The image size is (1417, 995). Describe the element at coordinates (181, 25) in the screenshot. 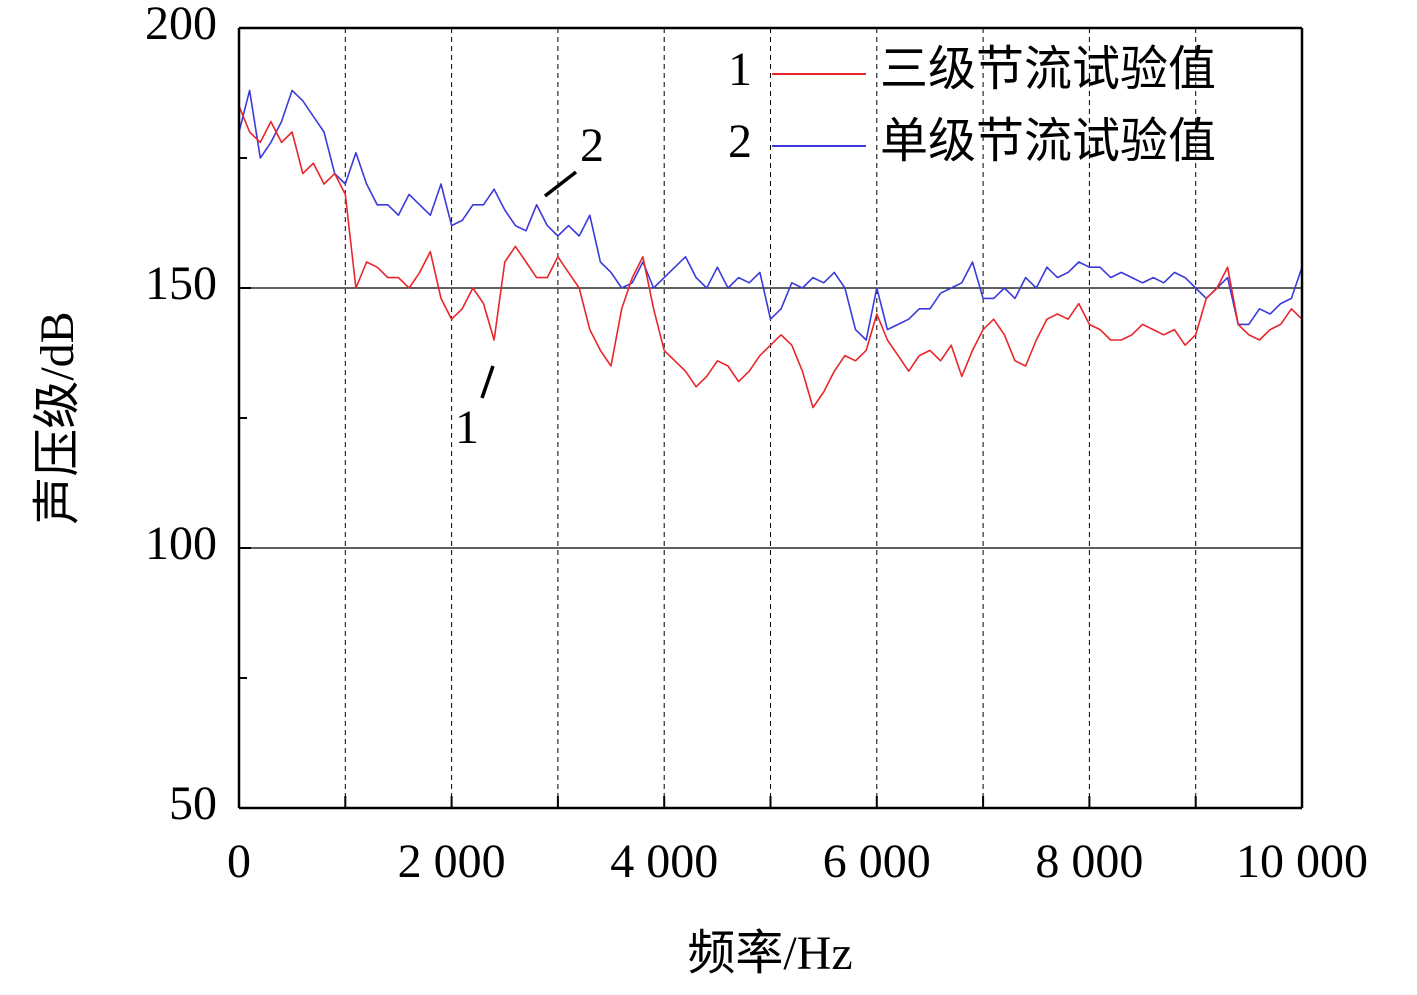

I see `y-tick-label: 200` at that location.